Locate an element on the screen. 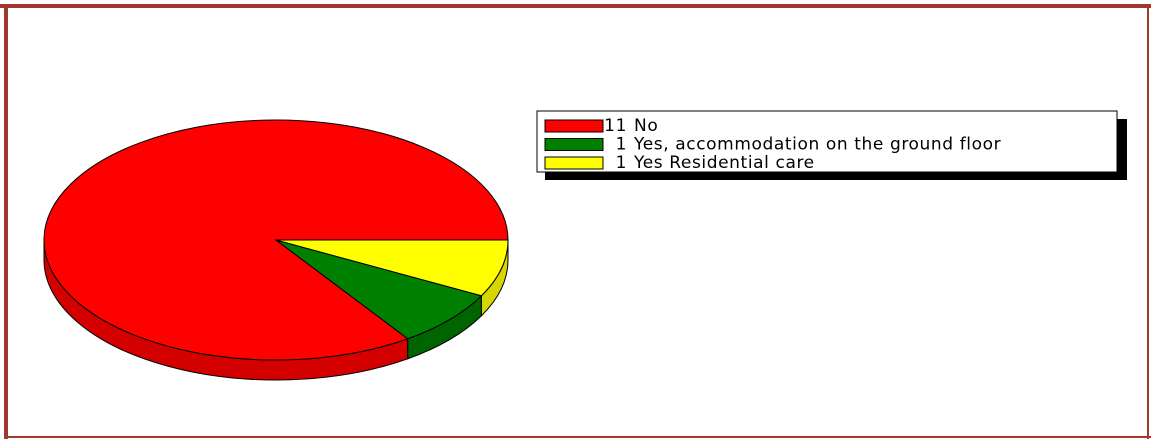  legend-label: Yes, accommodation on the ground floor is located at coordinates (817, 145).